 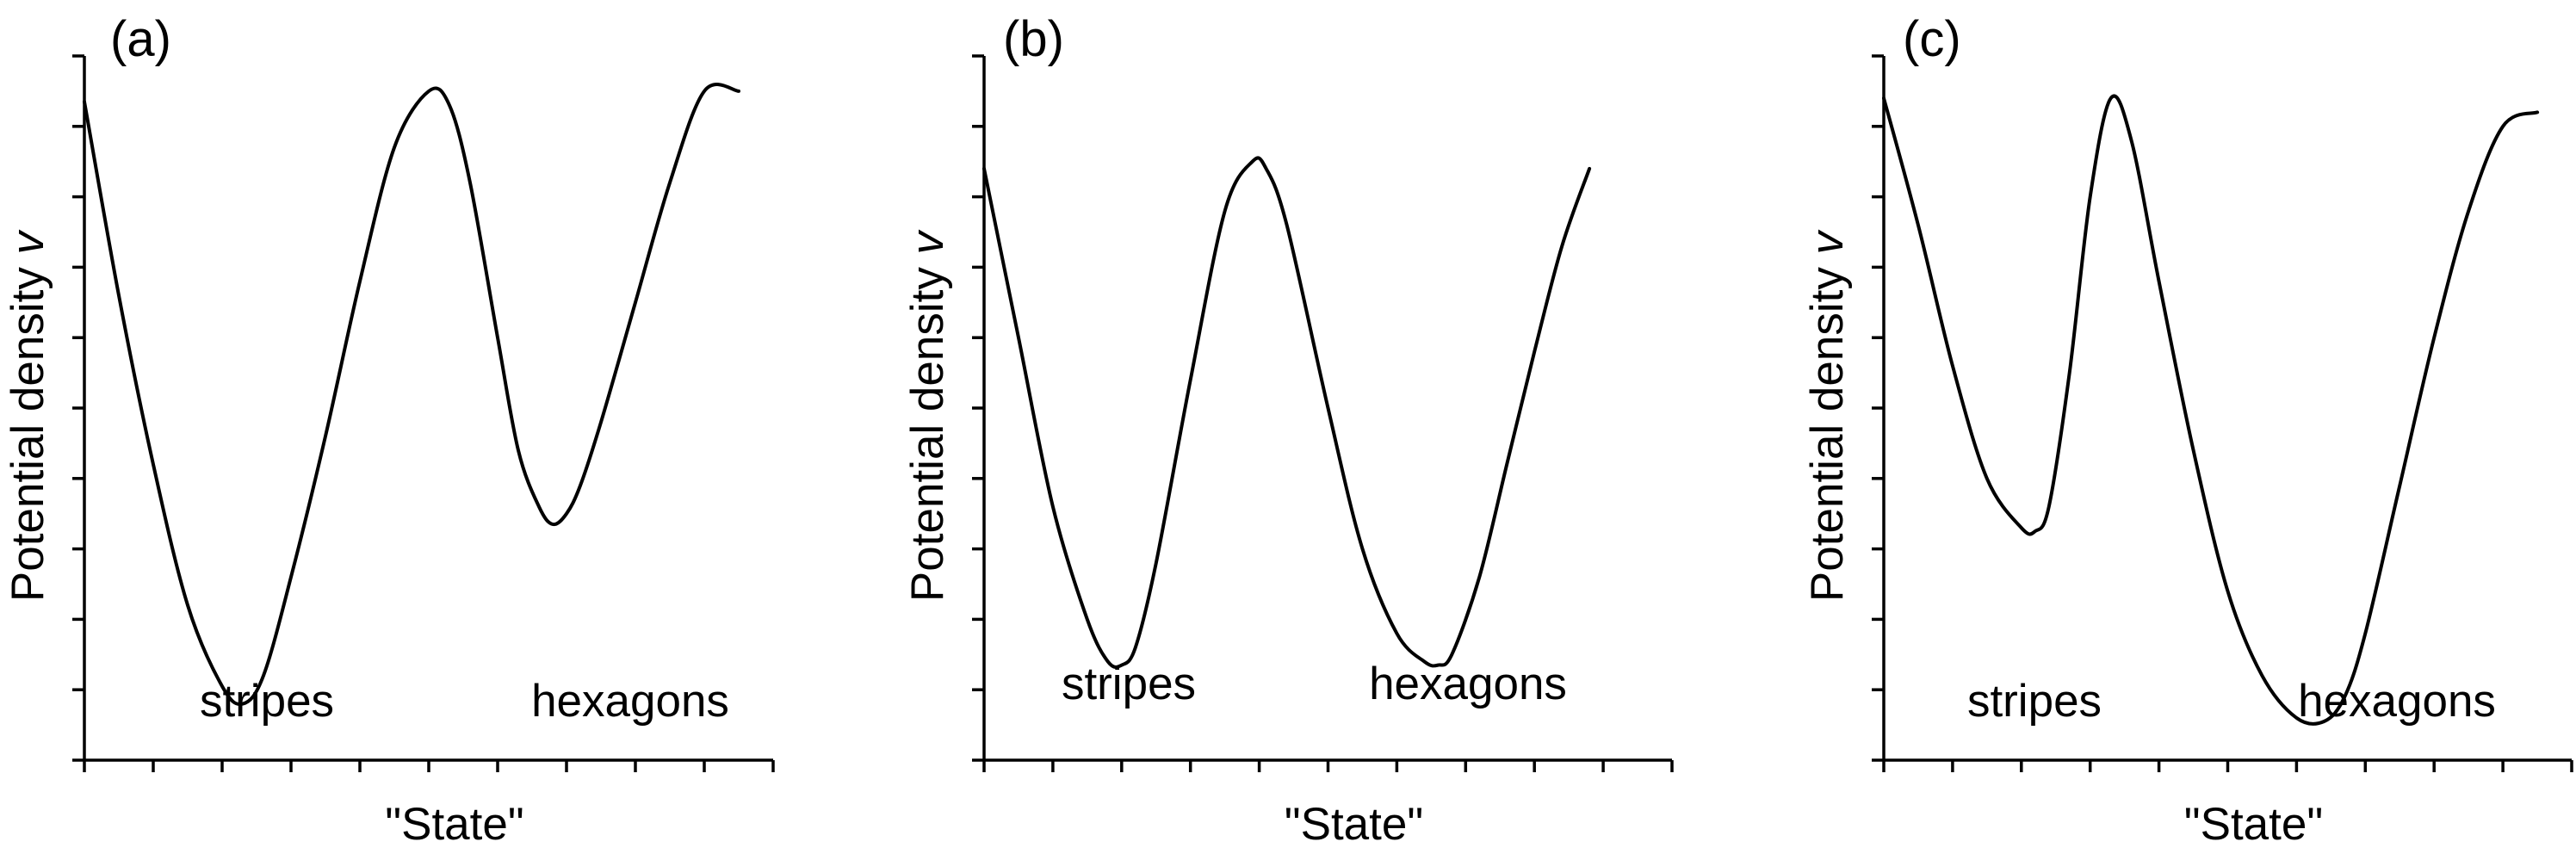 I want to click on panel-label: (a), so click(x=140, y=39).